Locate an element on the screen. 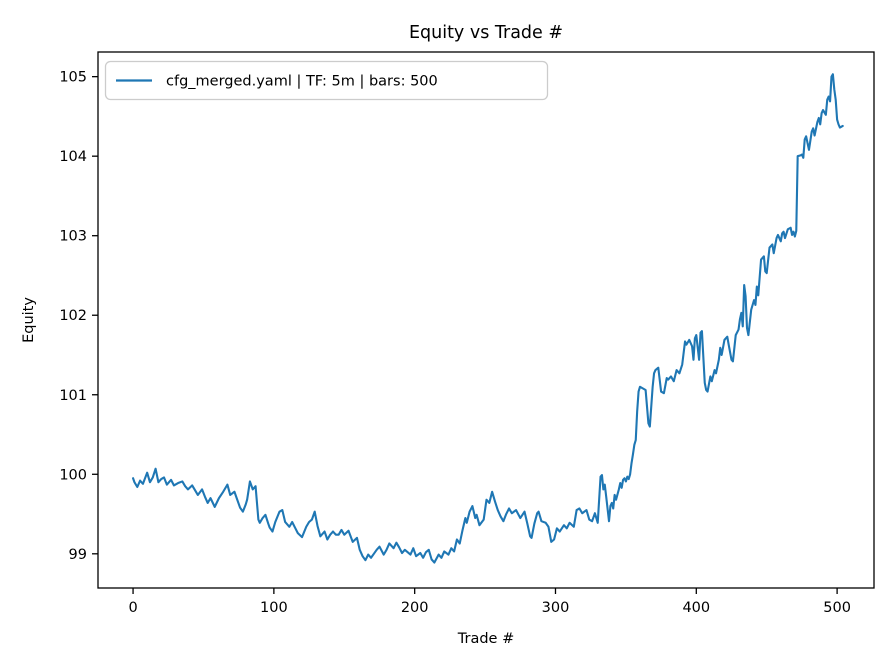 This screenshot has height=672, width=896. x-tick-label: 500 is located at coordinates (837, 608).